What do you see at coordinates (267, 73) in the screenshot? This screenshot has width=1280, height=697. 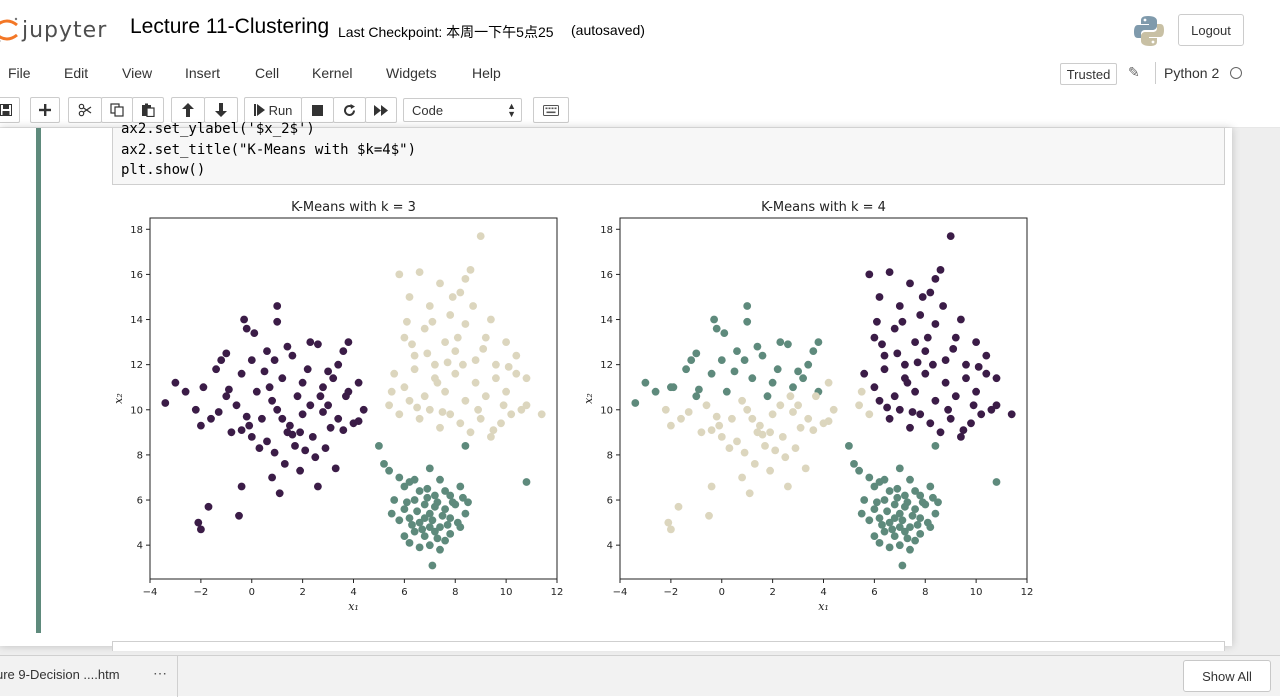 I see `menu-cell: Cell` at bounding box center [267, 73].